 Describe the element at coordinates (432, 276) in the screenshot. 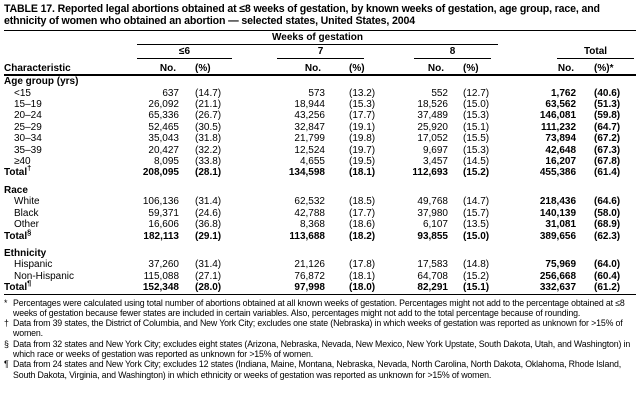

I see `cell-count: 64,708` at that location.